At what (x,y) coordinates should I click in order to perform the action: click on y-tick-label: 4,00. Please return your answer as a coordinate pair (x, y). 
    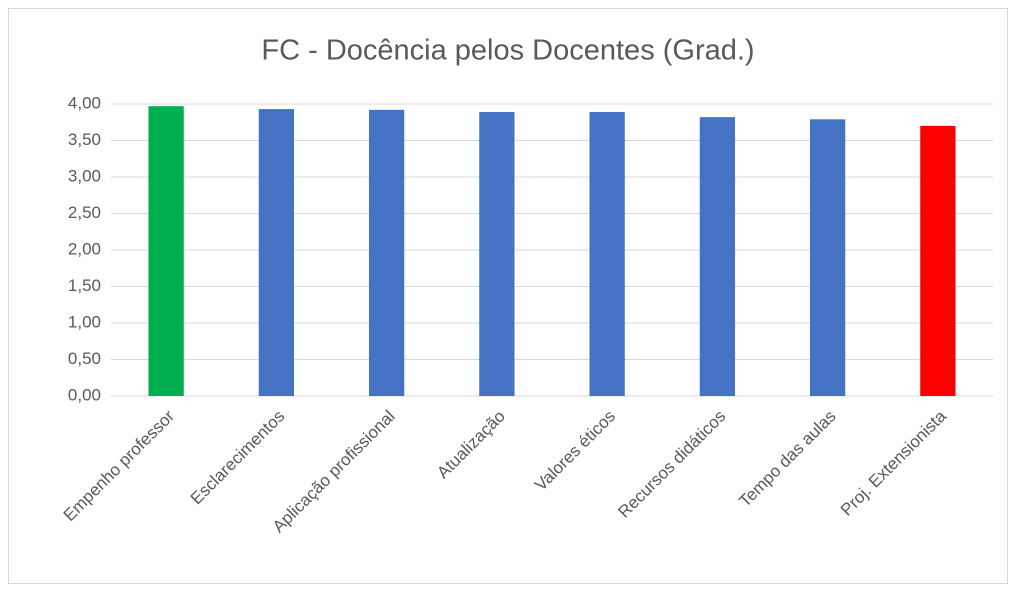
    Looking at the image, I should click on (84, 102).